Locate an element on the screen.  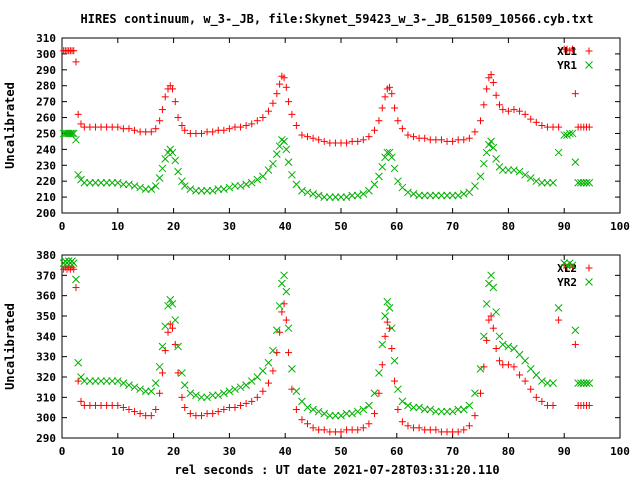
y-tick-label: 230 is located at coordinates (46, 165).